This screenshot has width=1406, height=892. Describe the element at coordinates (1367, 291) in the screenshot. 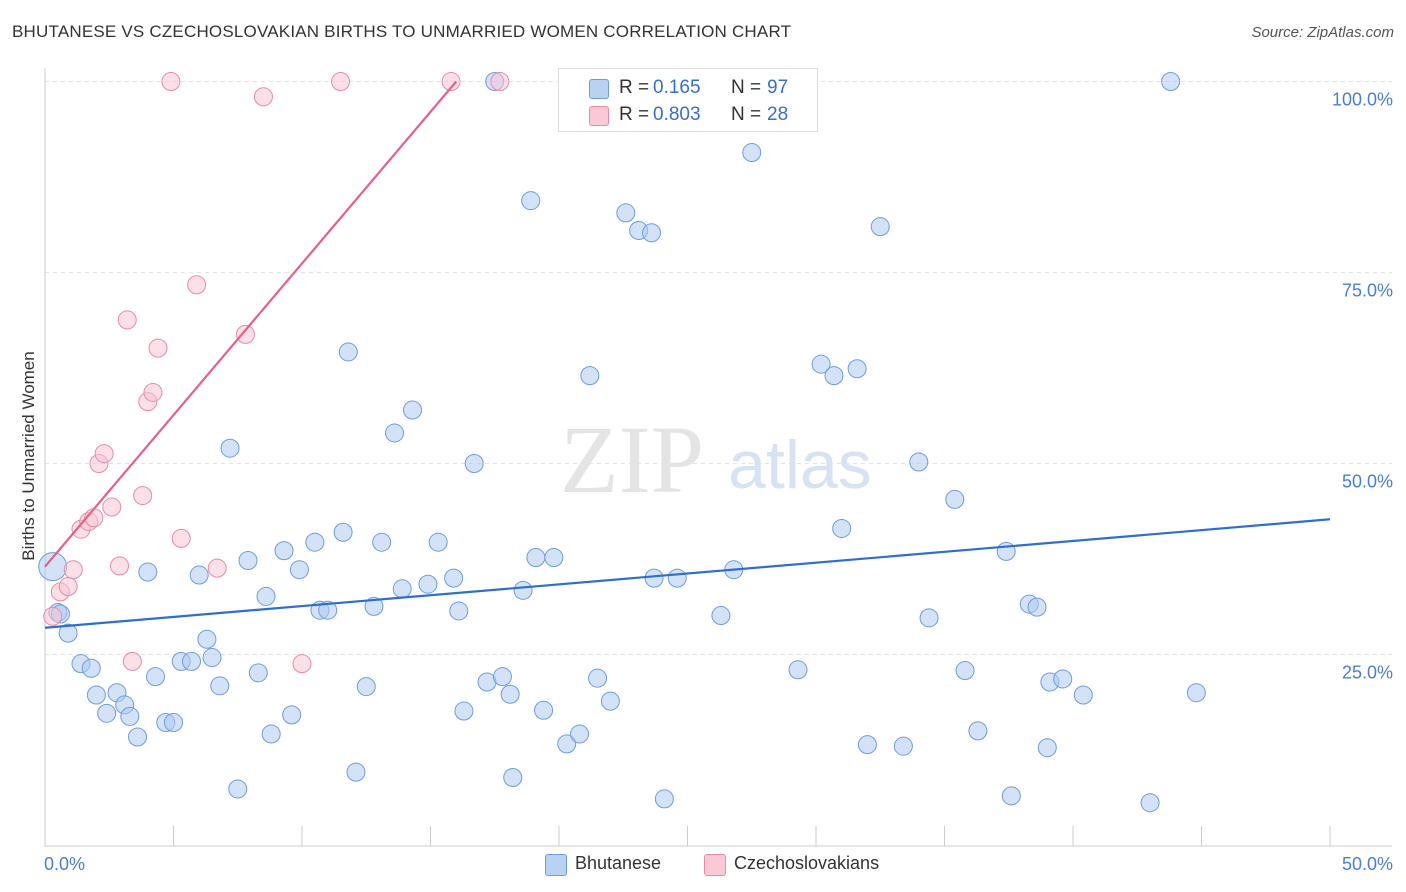

I see `y-tick-label: 75.0%` at that location.